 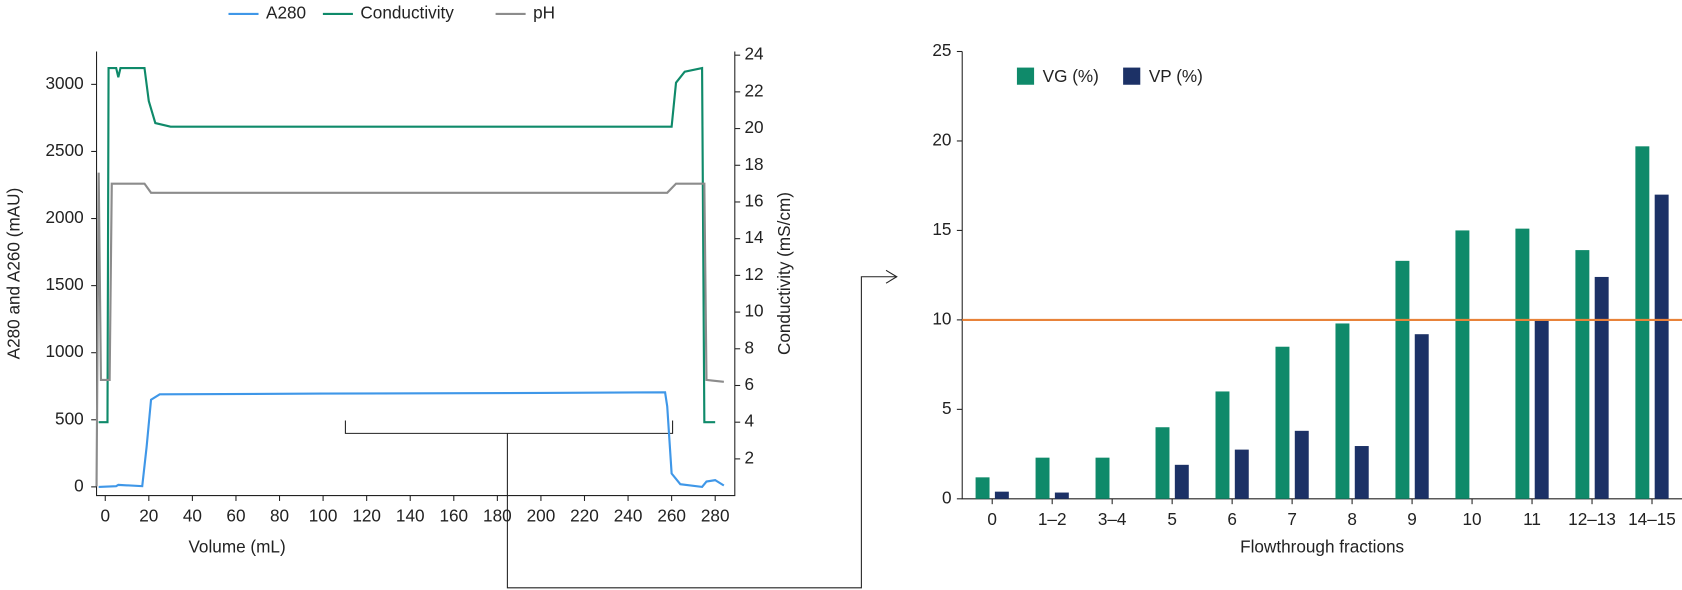 What do you see at coordinates (1322, 547) in the screenshot?
I see `x-axis-label: Flowthrough fractions` at bounding box center [1322, 547].